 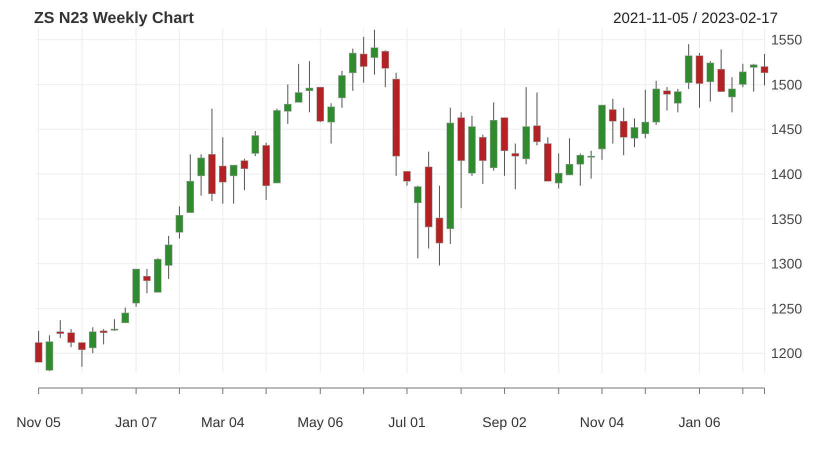 I want to click on x-tick-label: Jan 06, so click(x=699, y=422).